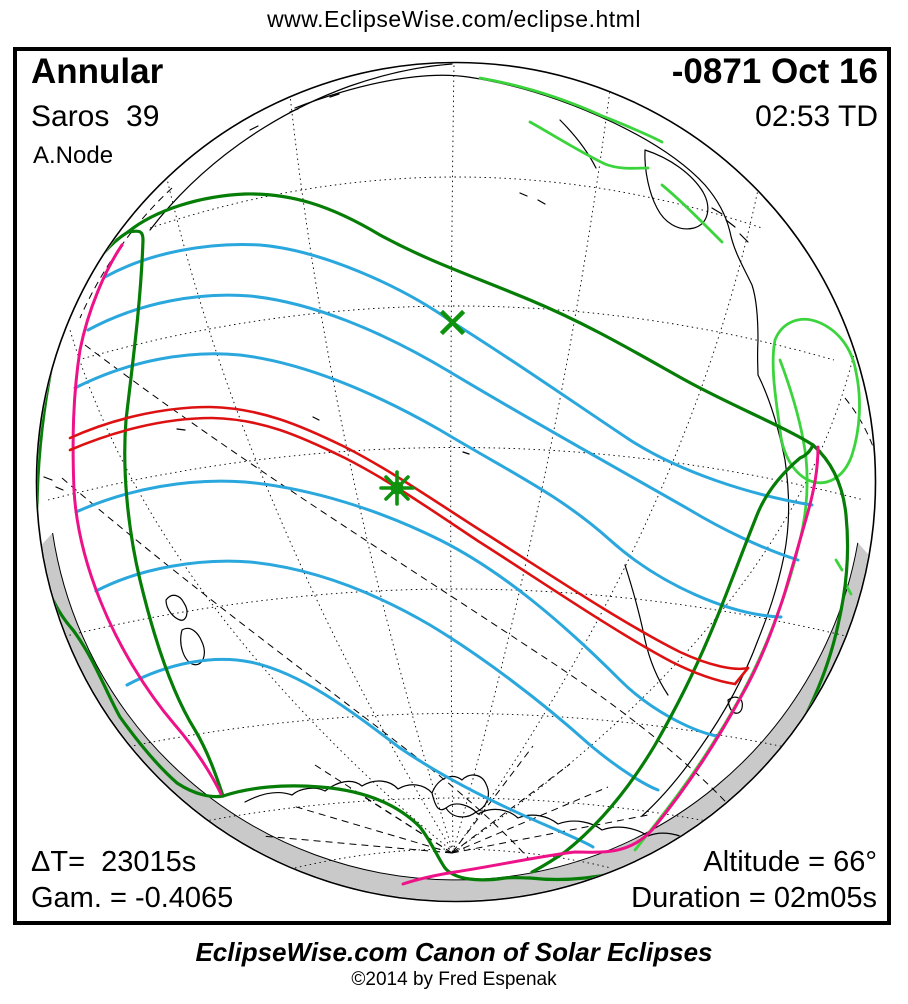 This screenshot has width=908, height=1004. Describe the element at coordinates (774, 71) in the screenshot. I see `eclipse-date: -0871 Oct 16` at that location.